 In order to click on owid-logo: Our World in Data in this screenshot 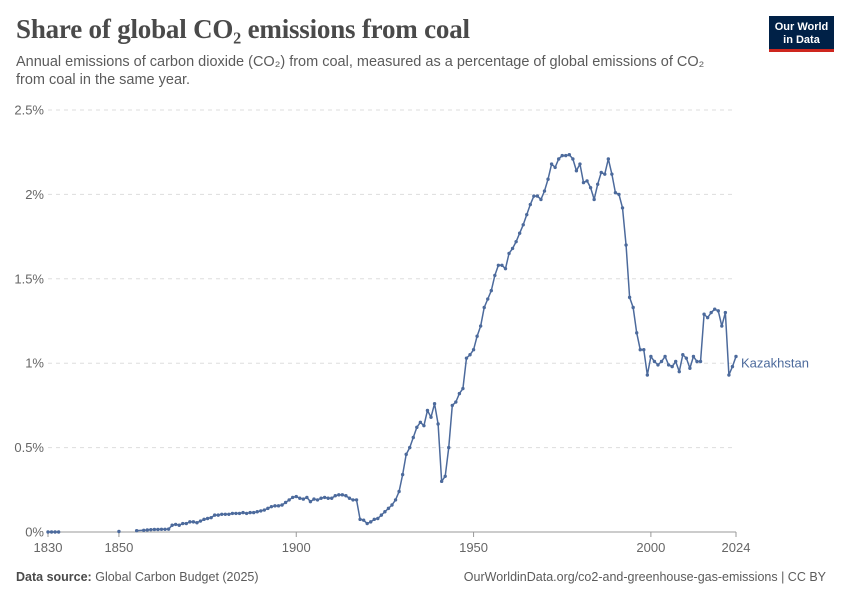, I will do `click(801, 34)`.